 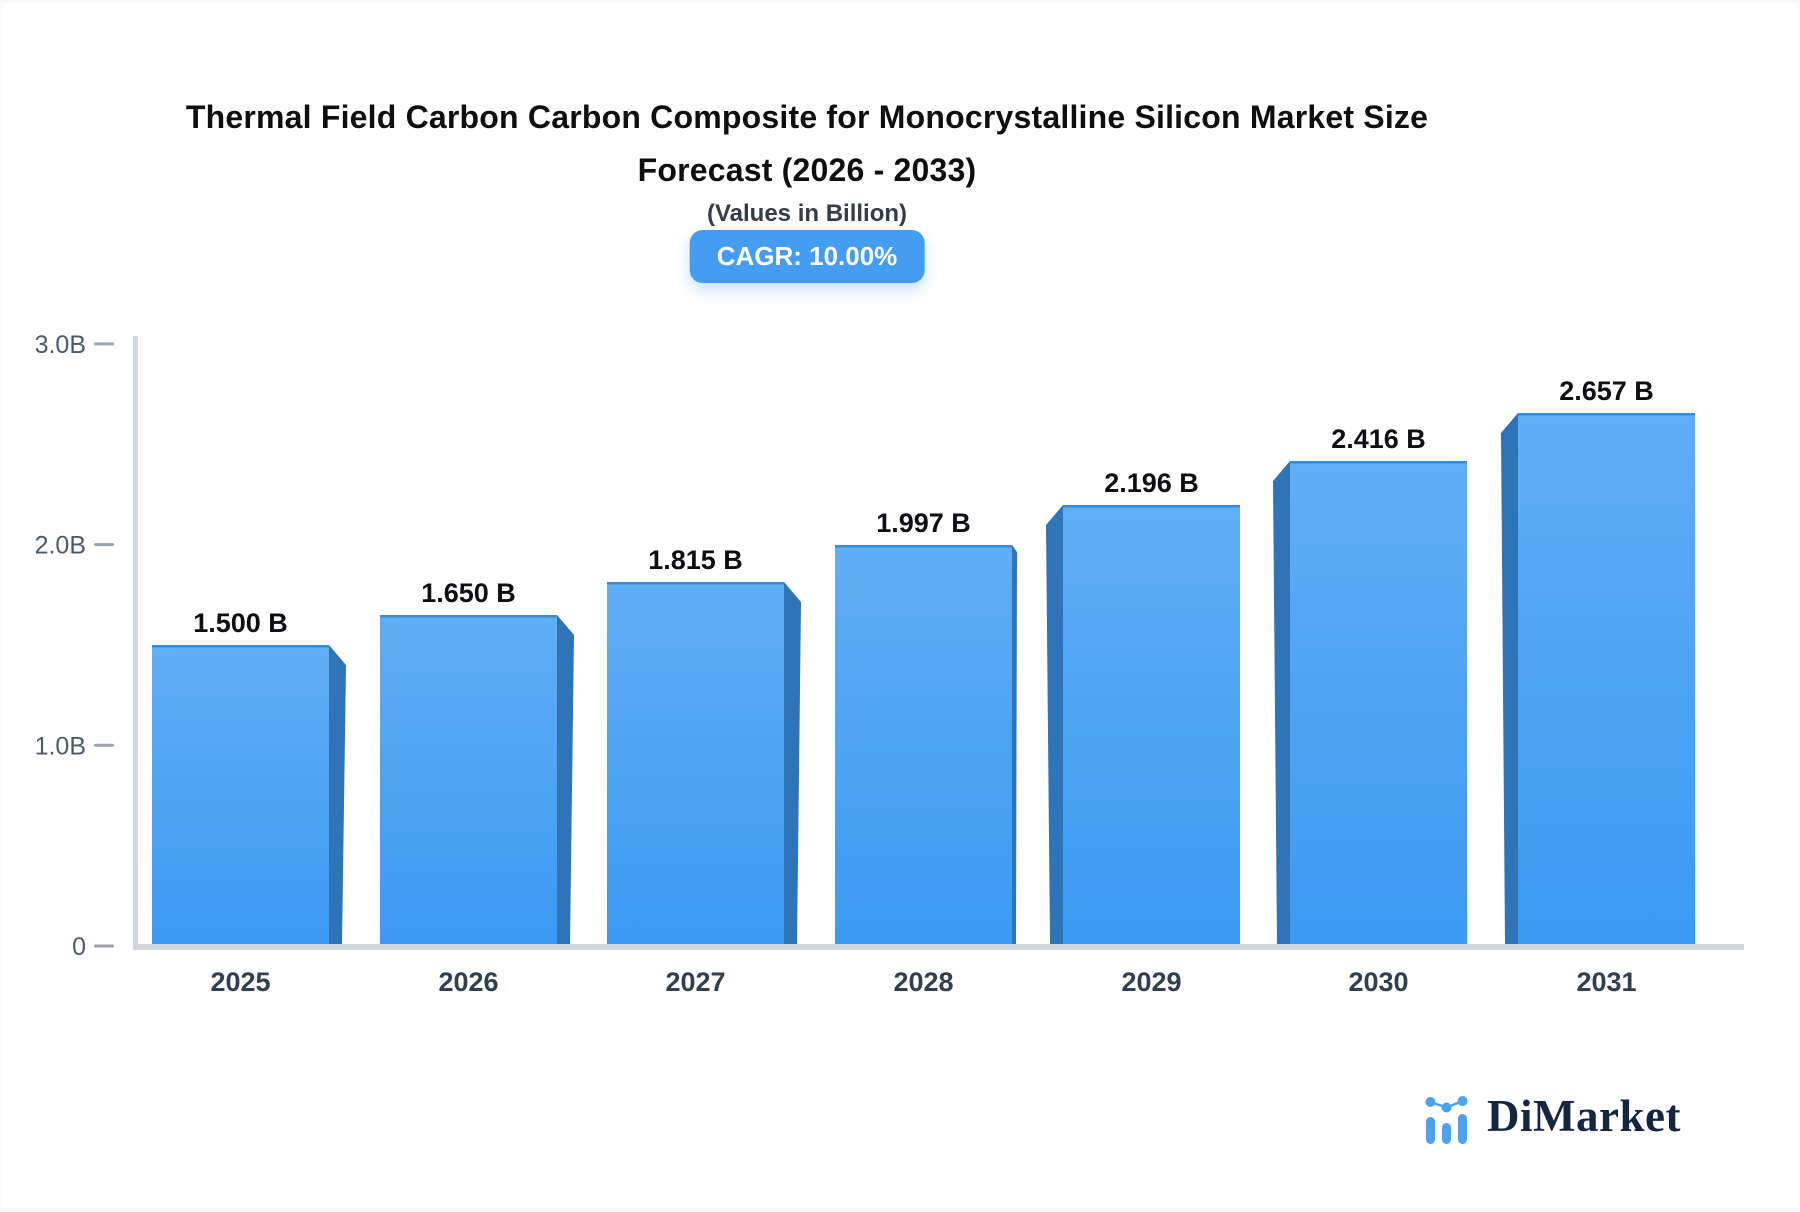 I want to click on bar-2029: 2.196 B 2029, so click(x=1143, y=732).